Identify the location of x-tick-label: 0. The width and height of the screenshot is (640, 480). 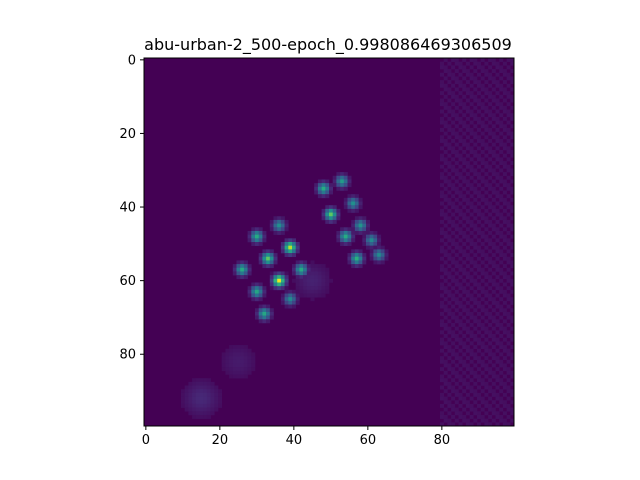
(146, 440).